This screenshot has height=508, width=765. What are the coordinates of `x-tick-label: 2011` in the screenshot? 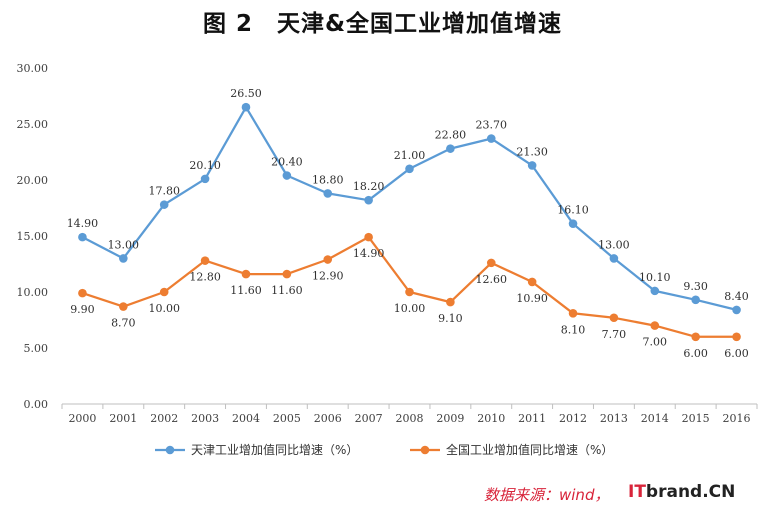 It's located at (532, 418).